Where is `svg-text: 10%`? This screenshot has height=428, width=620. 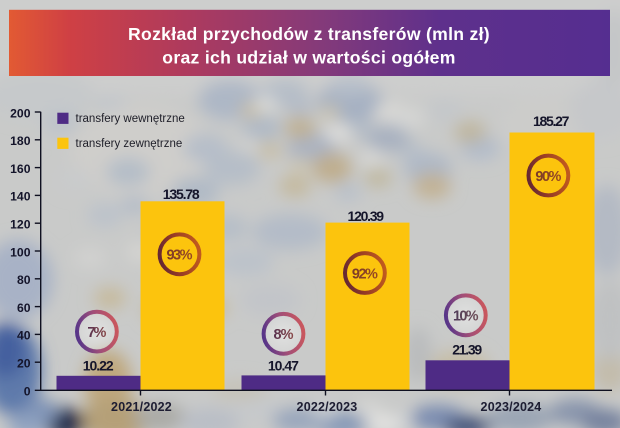
svg-text: 10% is located at coordinates (466, 317).